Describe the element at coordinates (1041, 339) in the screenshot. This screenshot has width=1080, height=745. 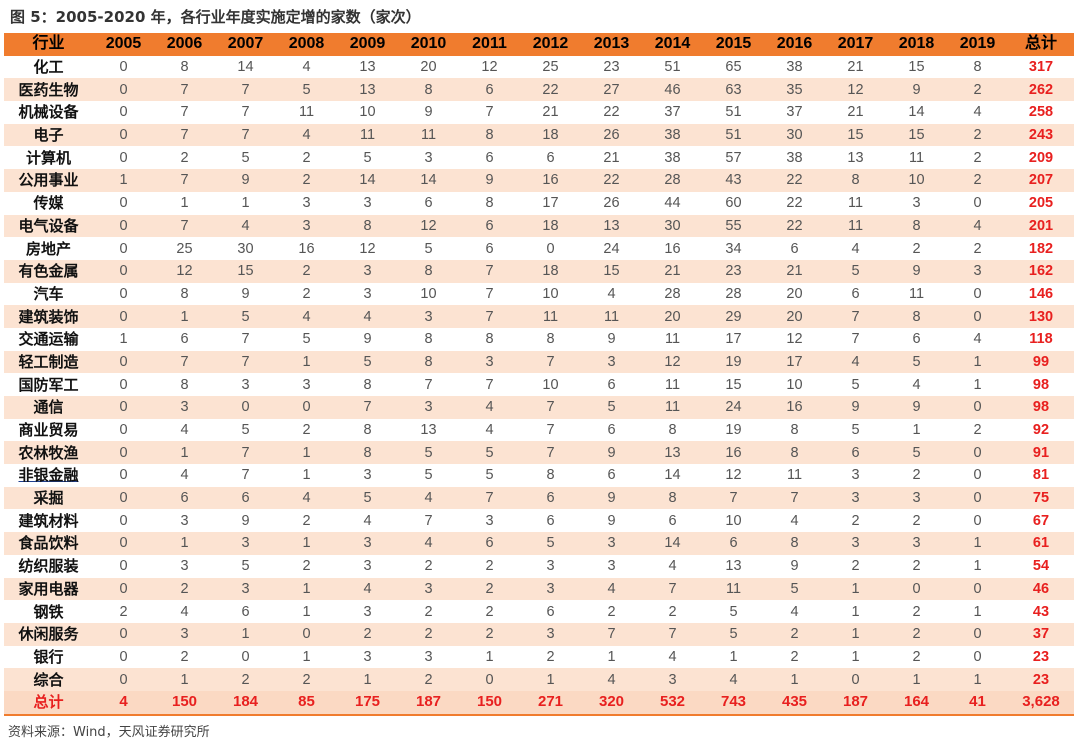
I see `row-total-cell: 118` at that location.